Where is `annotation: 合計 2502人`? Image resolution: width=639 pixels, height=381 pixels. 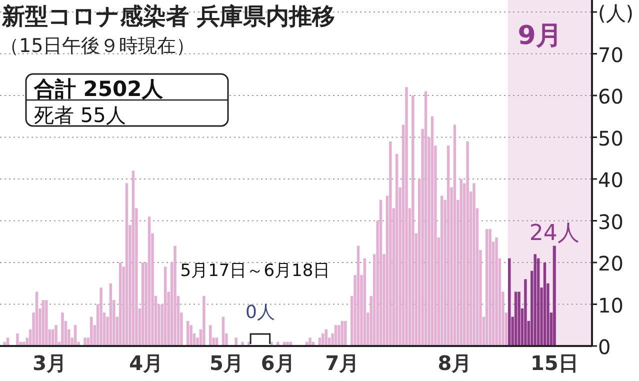 annotation: 合計 2502人 is located at coordinates (98, 89).